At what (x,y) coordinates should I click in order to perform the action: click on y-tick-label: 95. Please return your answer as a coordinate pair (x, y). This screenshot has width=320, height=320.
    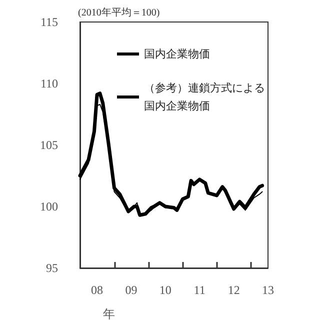
    Looking at the image, I should click on (52, 268).